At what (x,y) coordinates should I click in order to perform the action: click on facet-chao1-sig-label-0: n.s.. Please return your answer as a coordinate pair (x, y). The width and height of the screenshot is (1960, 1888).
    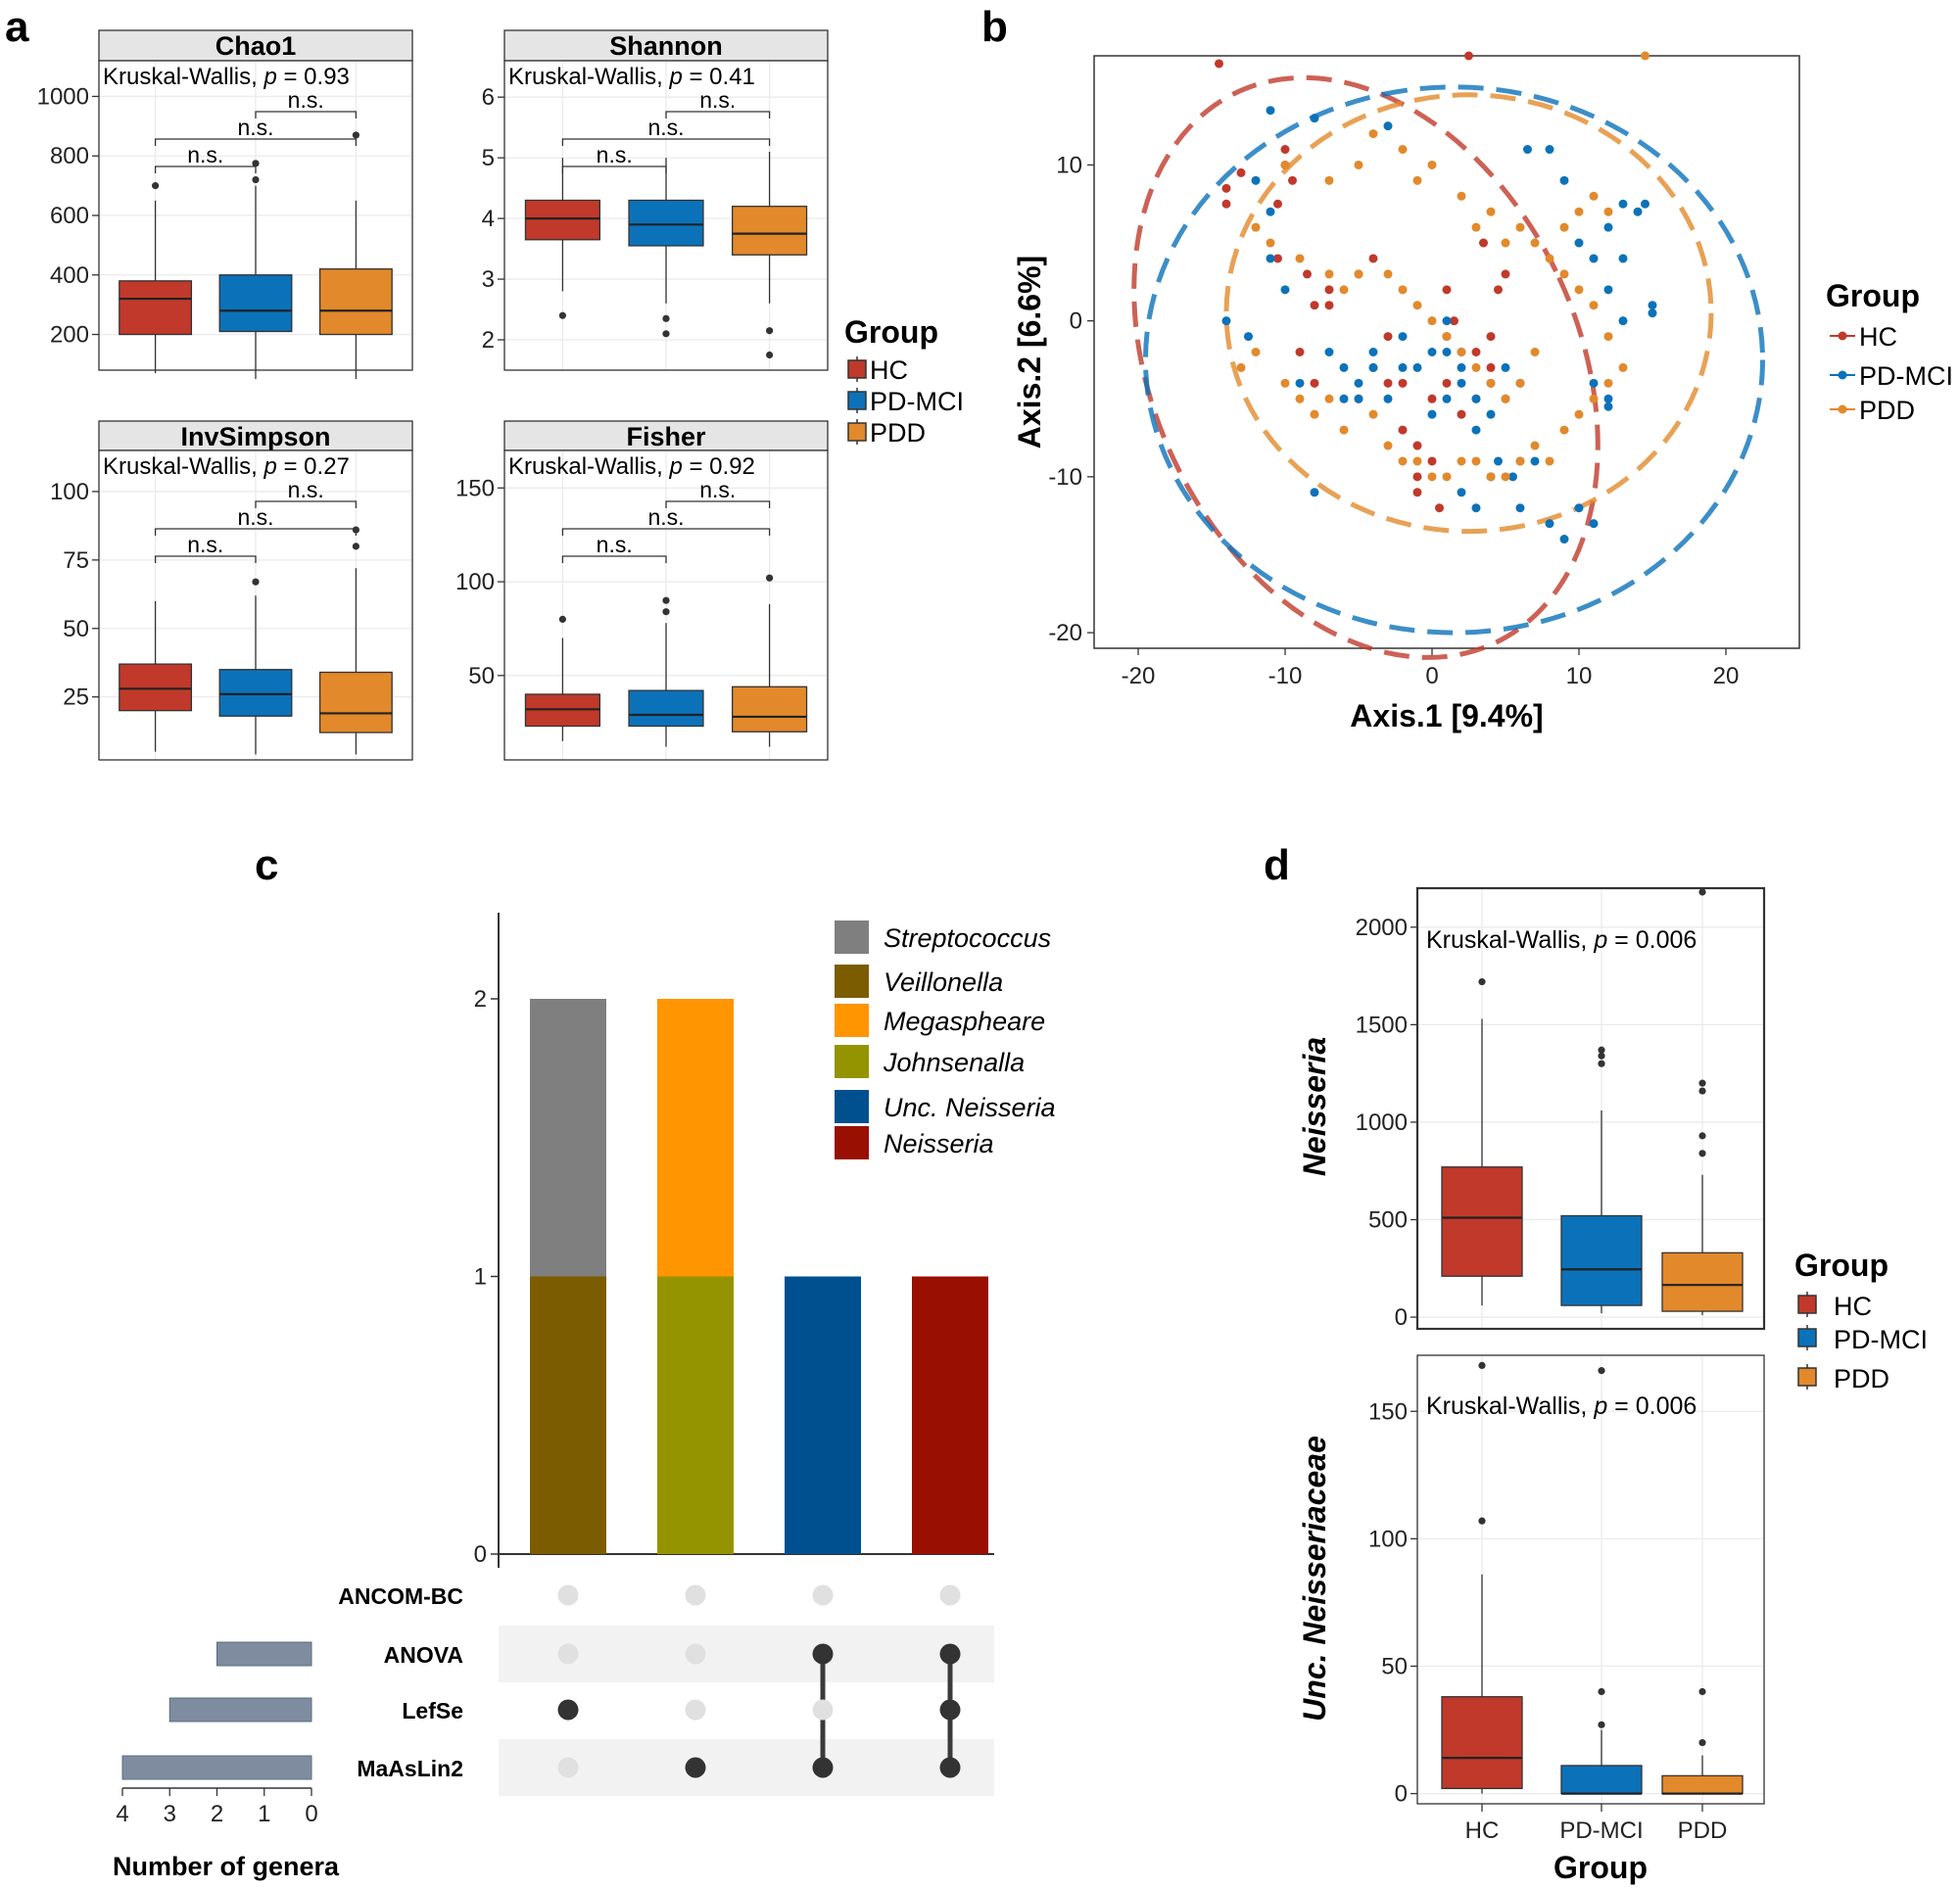
    Looking at the image, I should click on (205, 154).